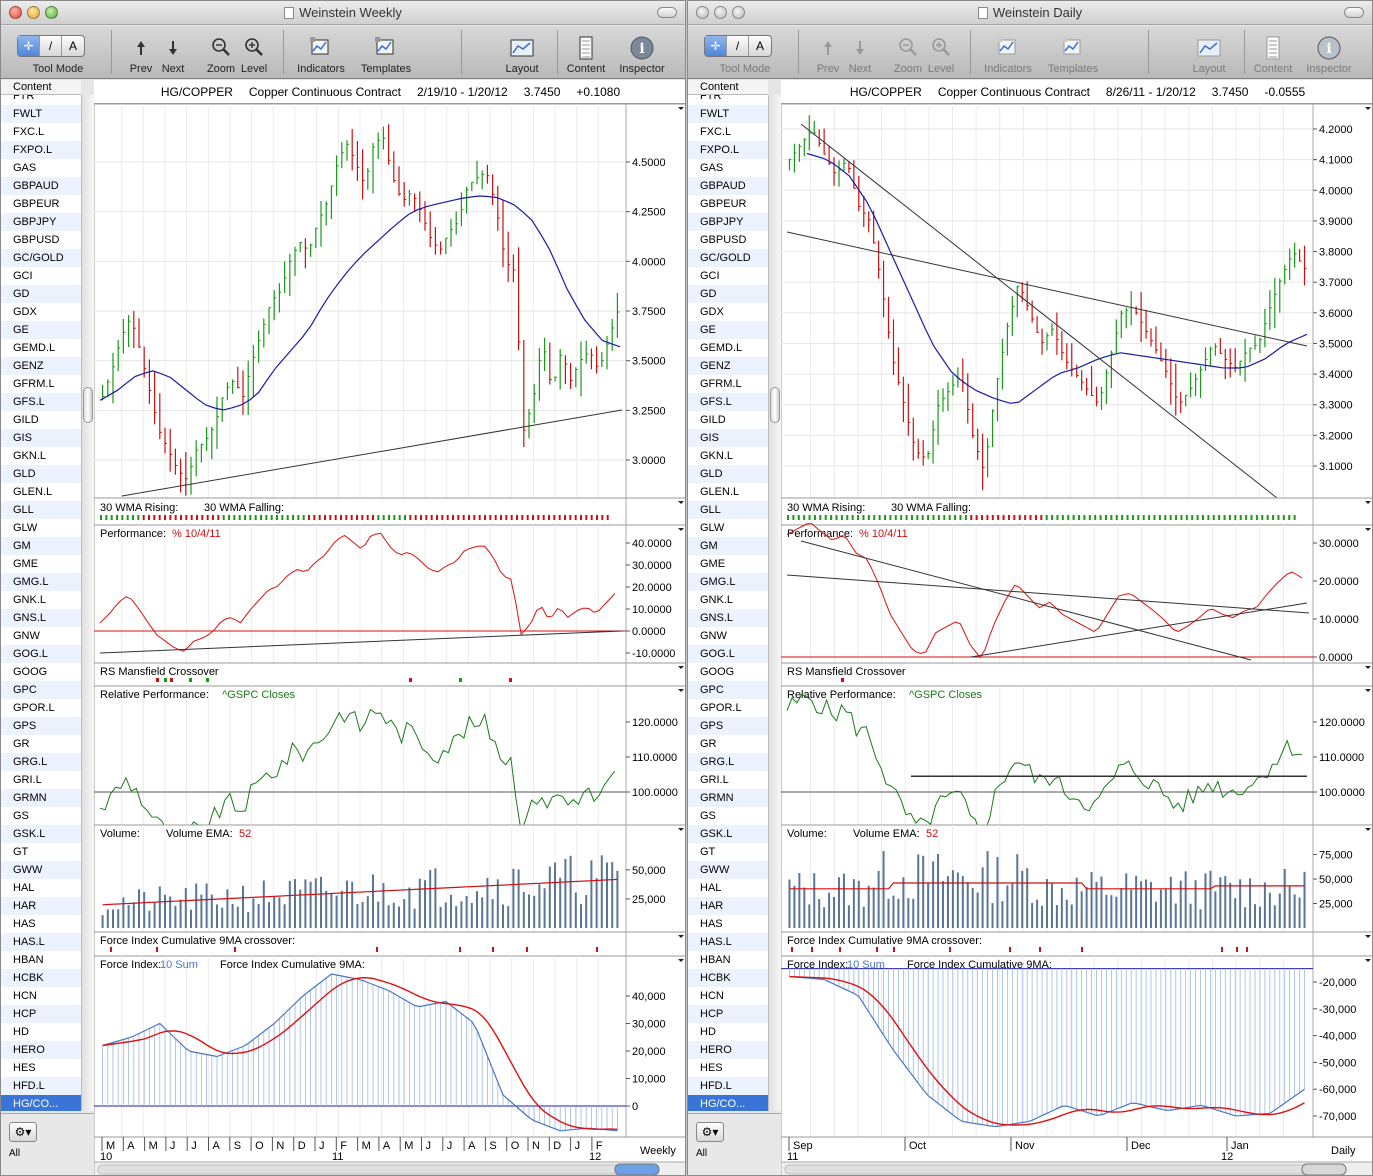  What do you see at coordinates (708, 852) in the screenshot?
I see `list-item: GT` at bounding box center [708, 852].